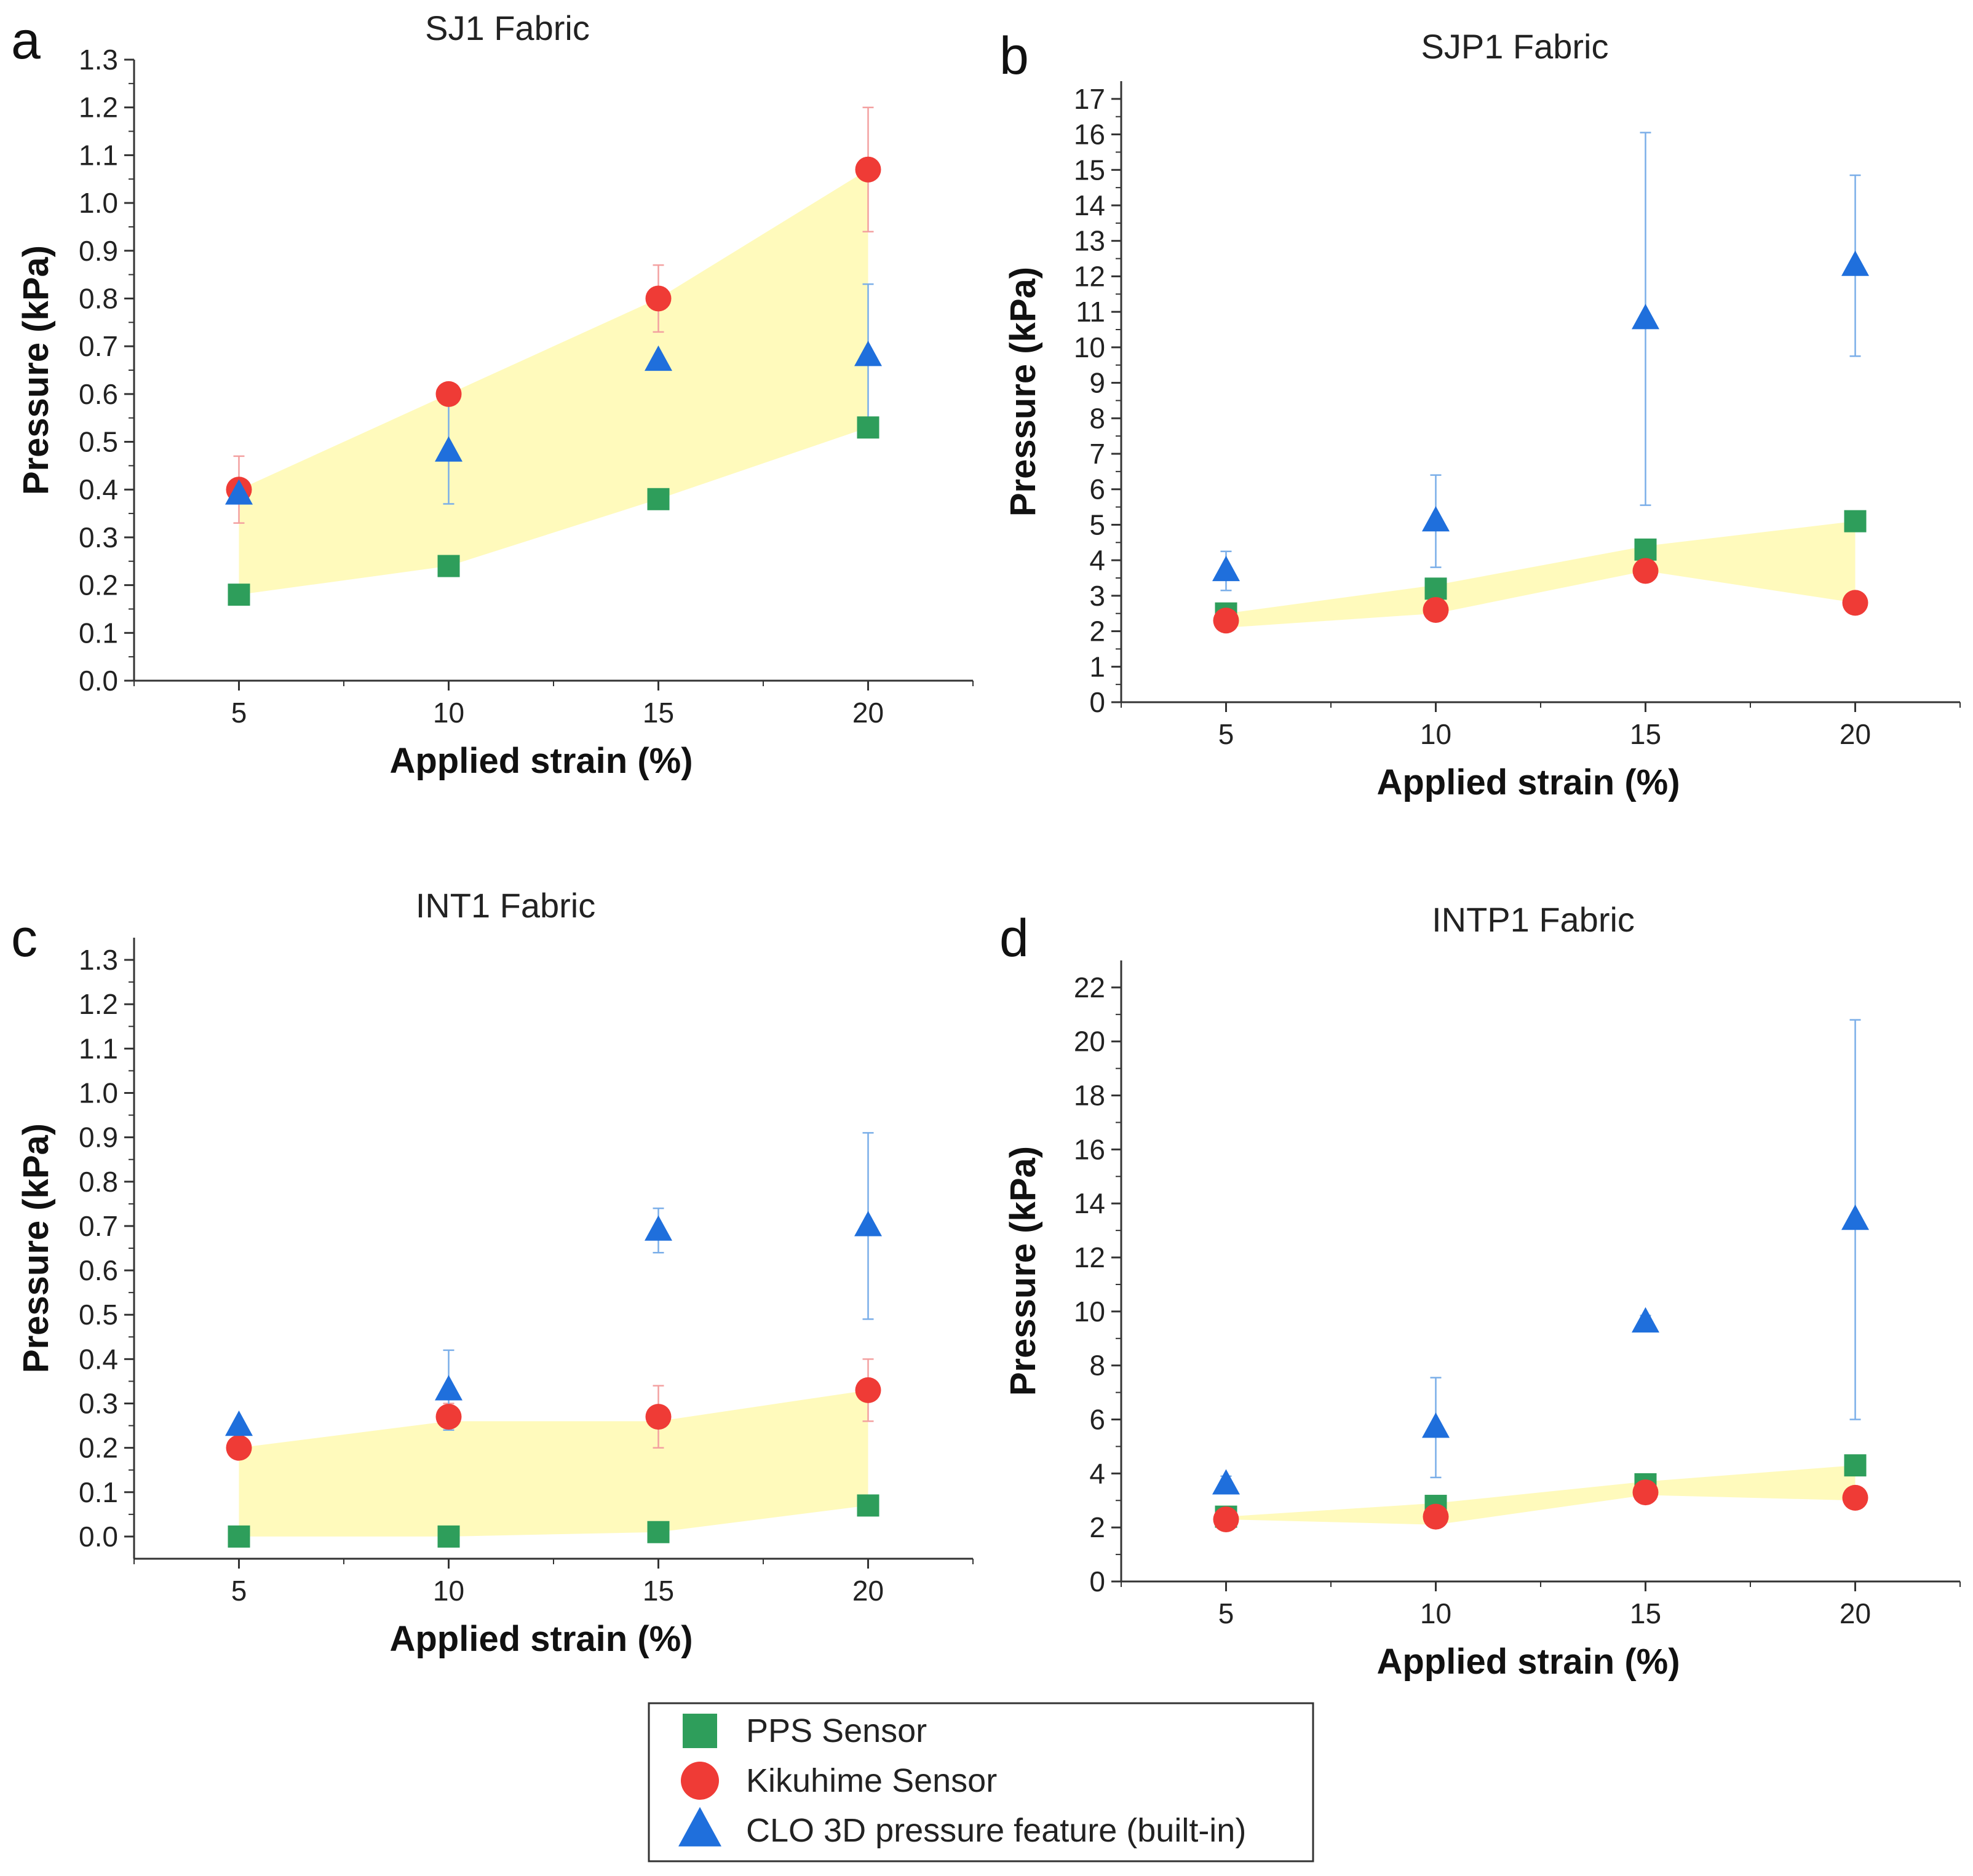  I want to click on panel-b-y-tick-label: 4, so click(1097, 560).